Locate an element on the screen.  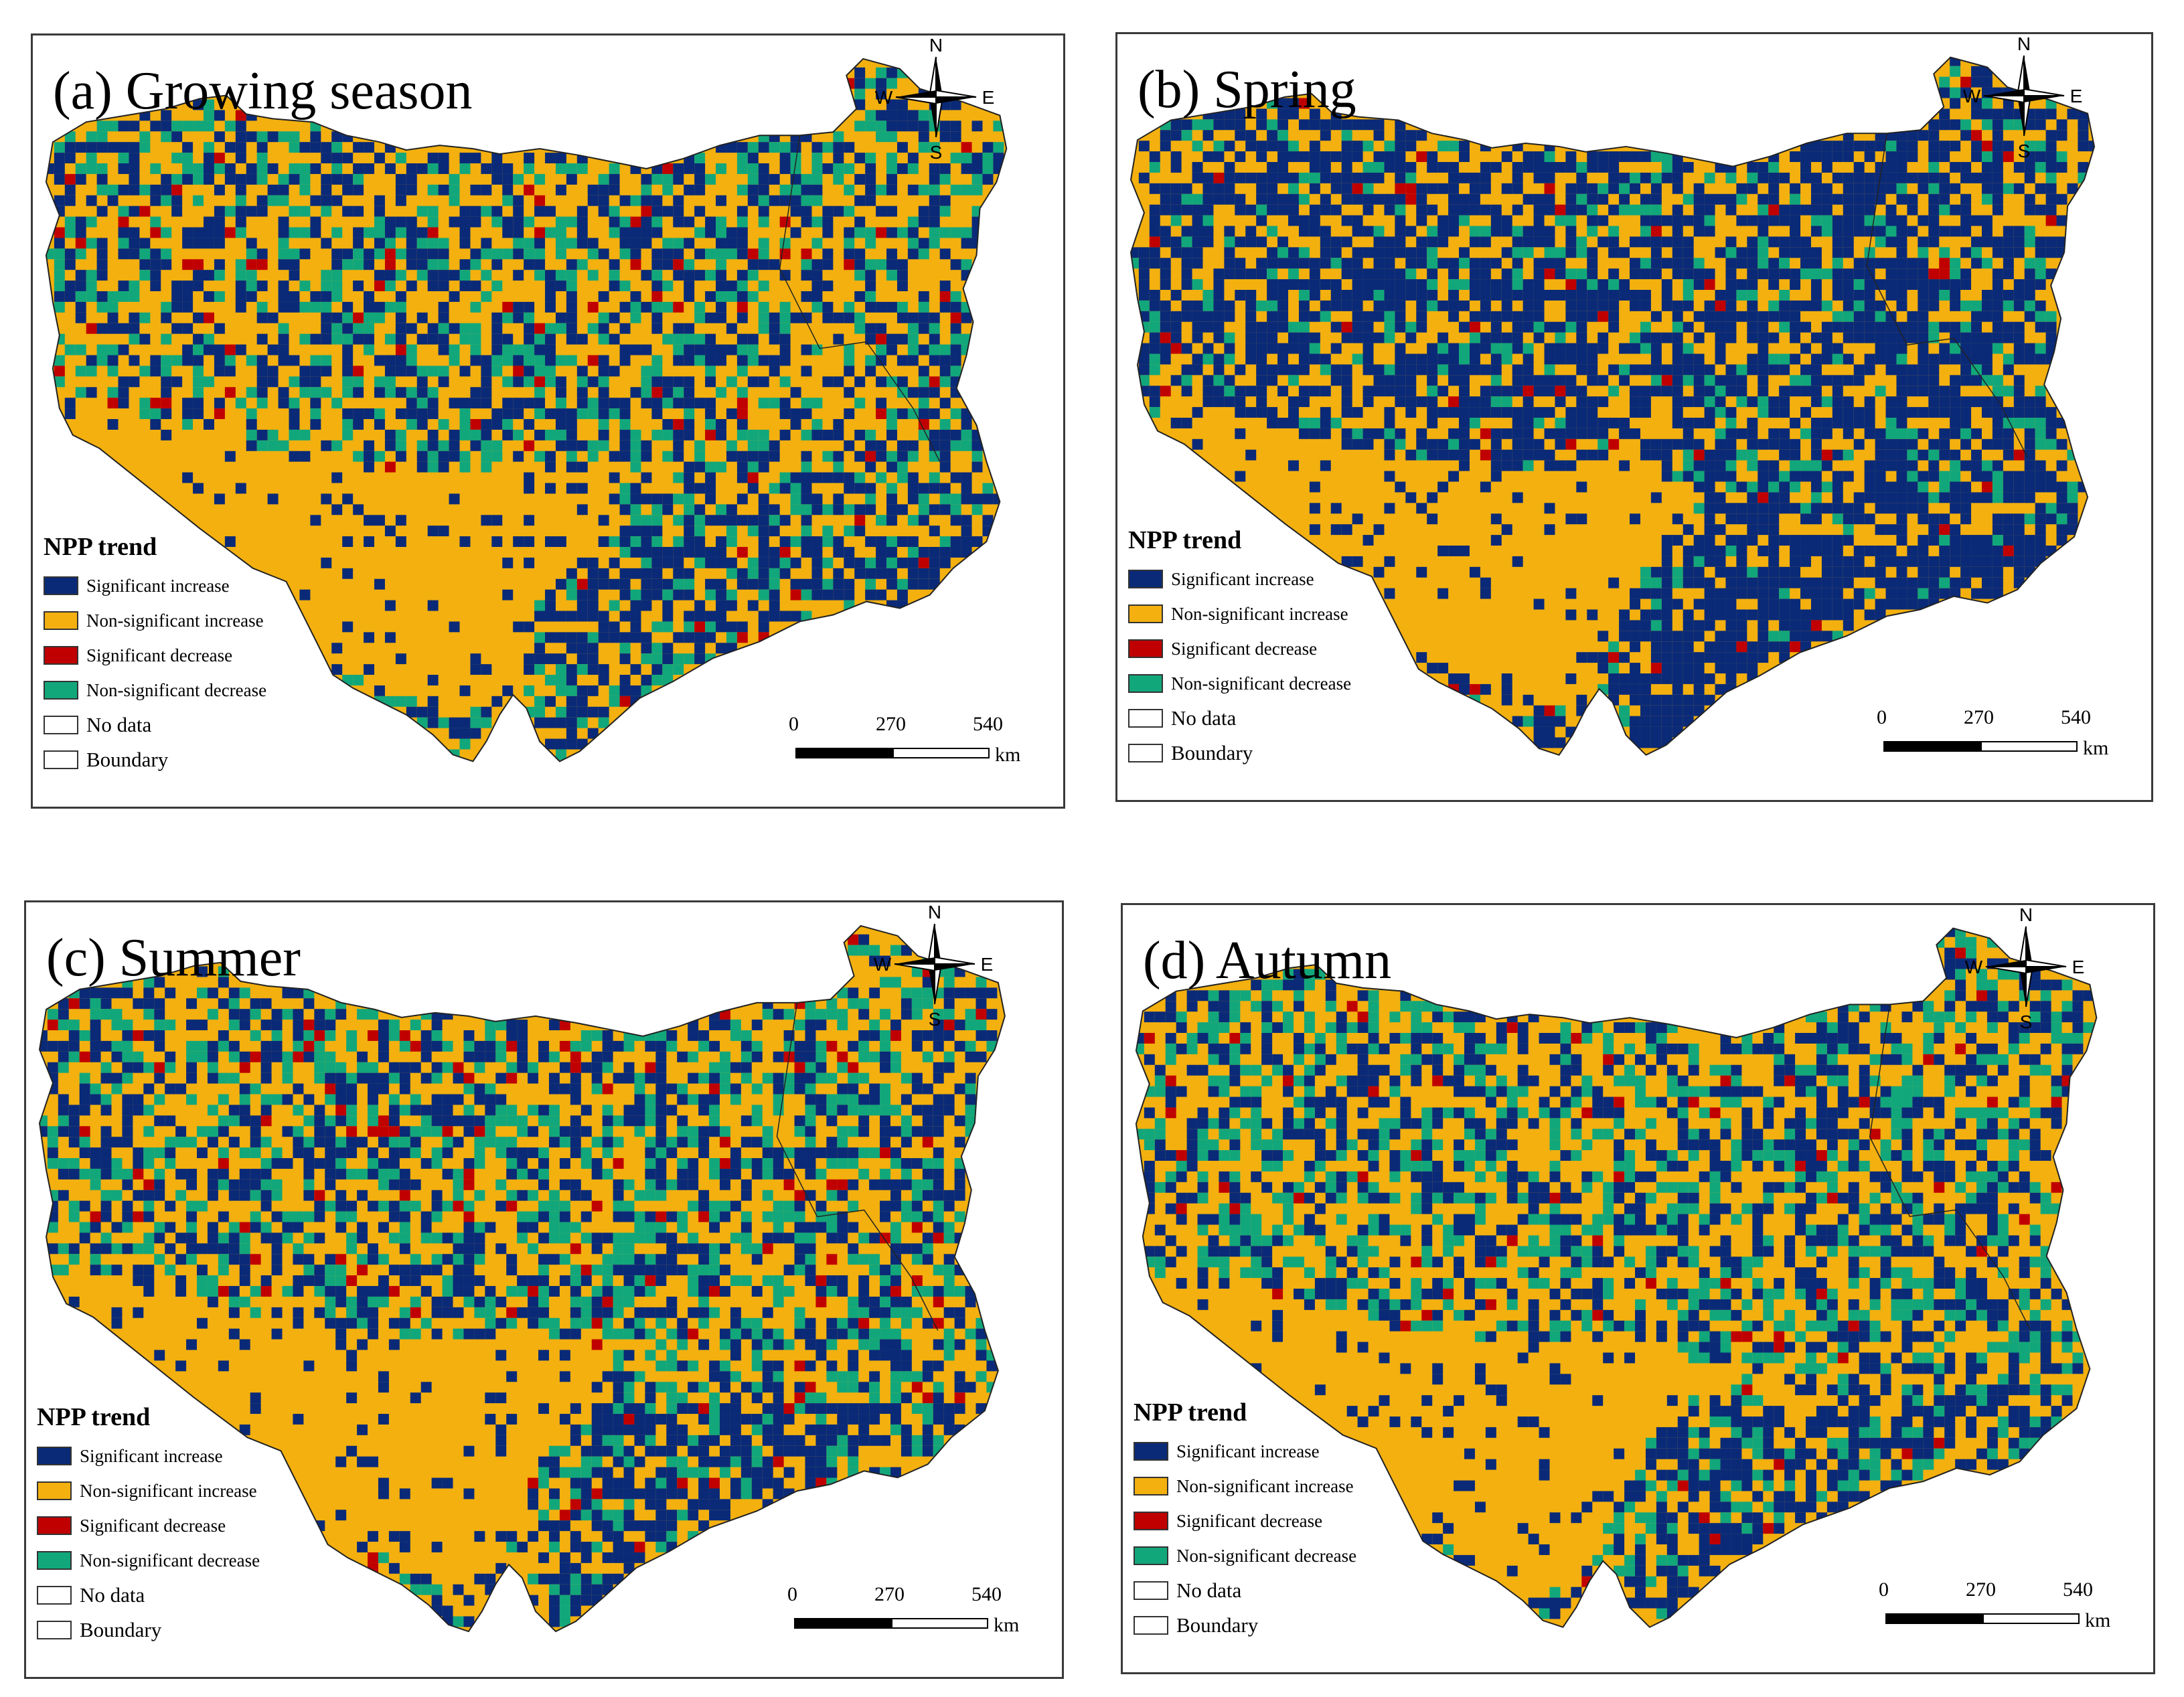
internal-boundary is located at coordinates (1950, 1166).